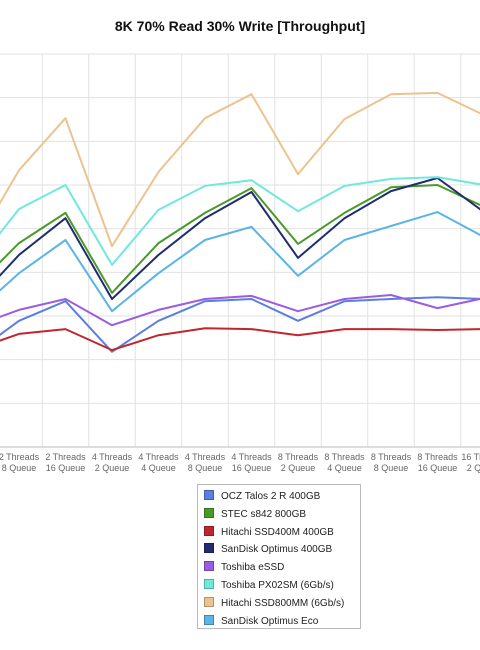 The height and width of the screenshot is (650, 480). What do you see at coordinates (298, 462) in the screenshot?
I see `x-tick-label: 8 Threads 2 Queue` at bounding box center [298, 462].